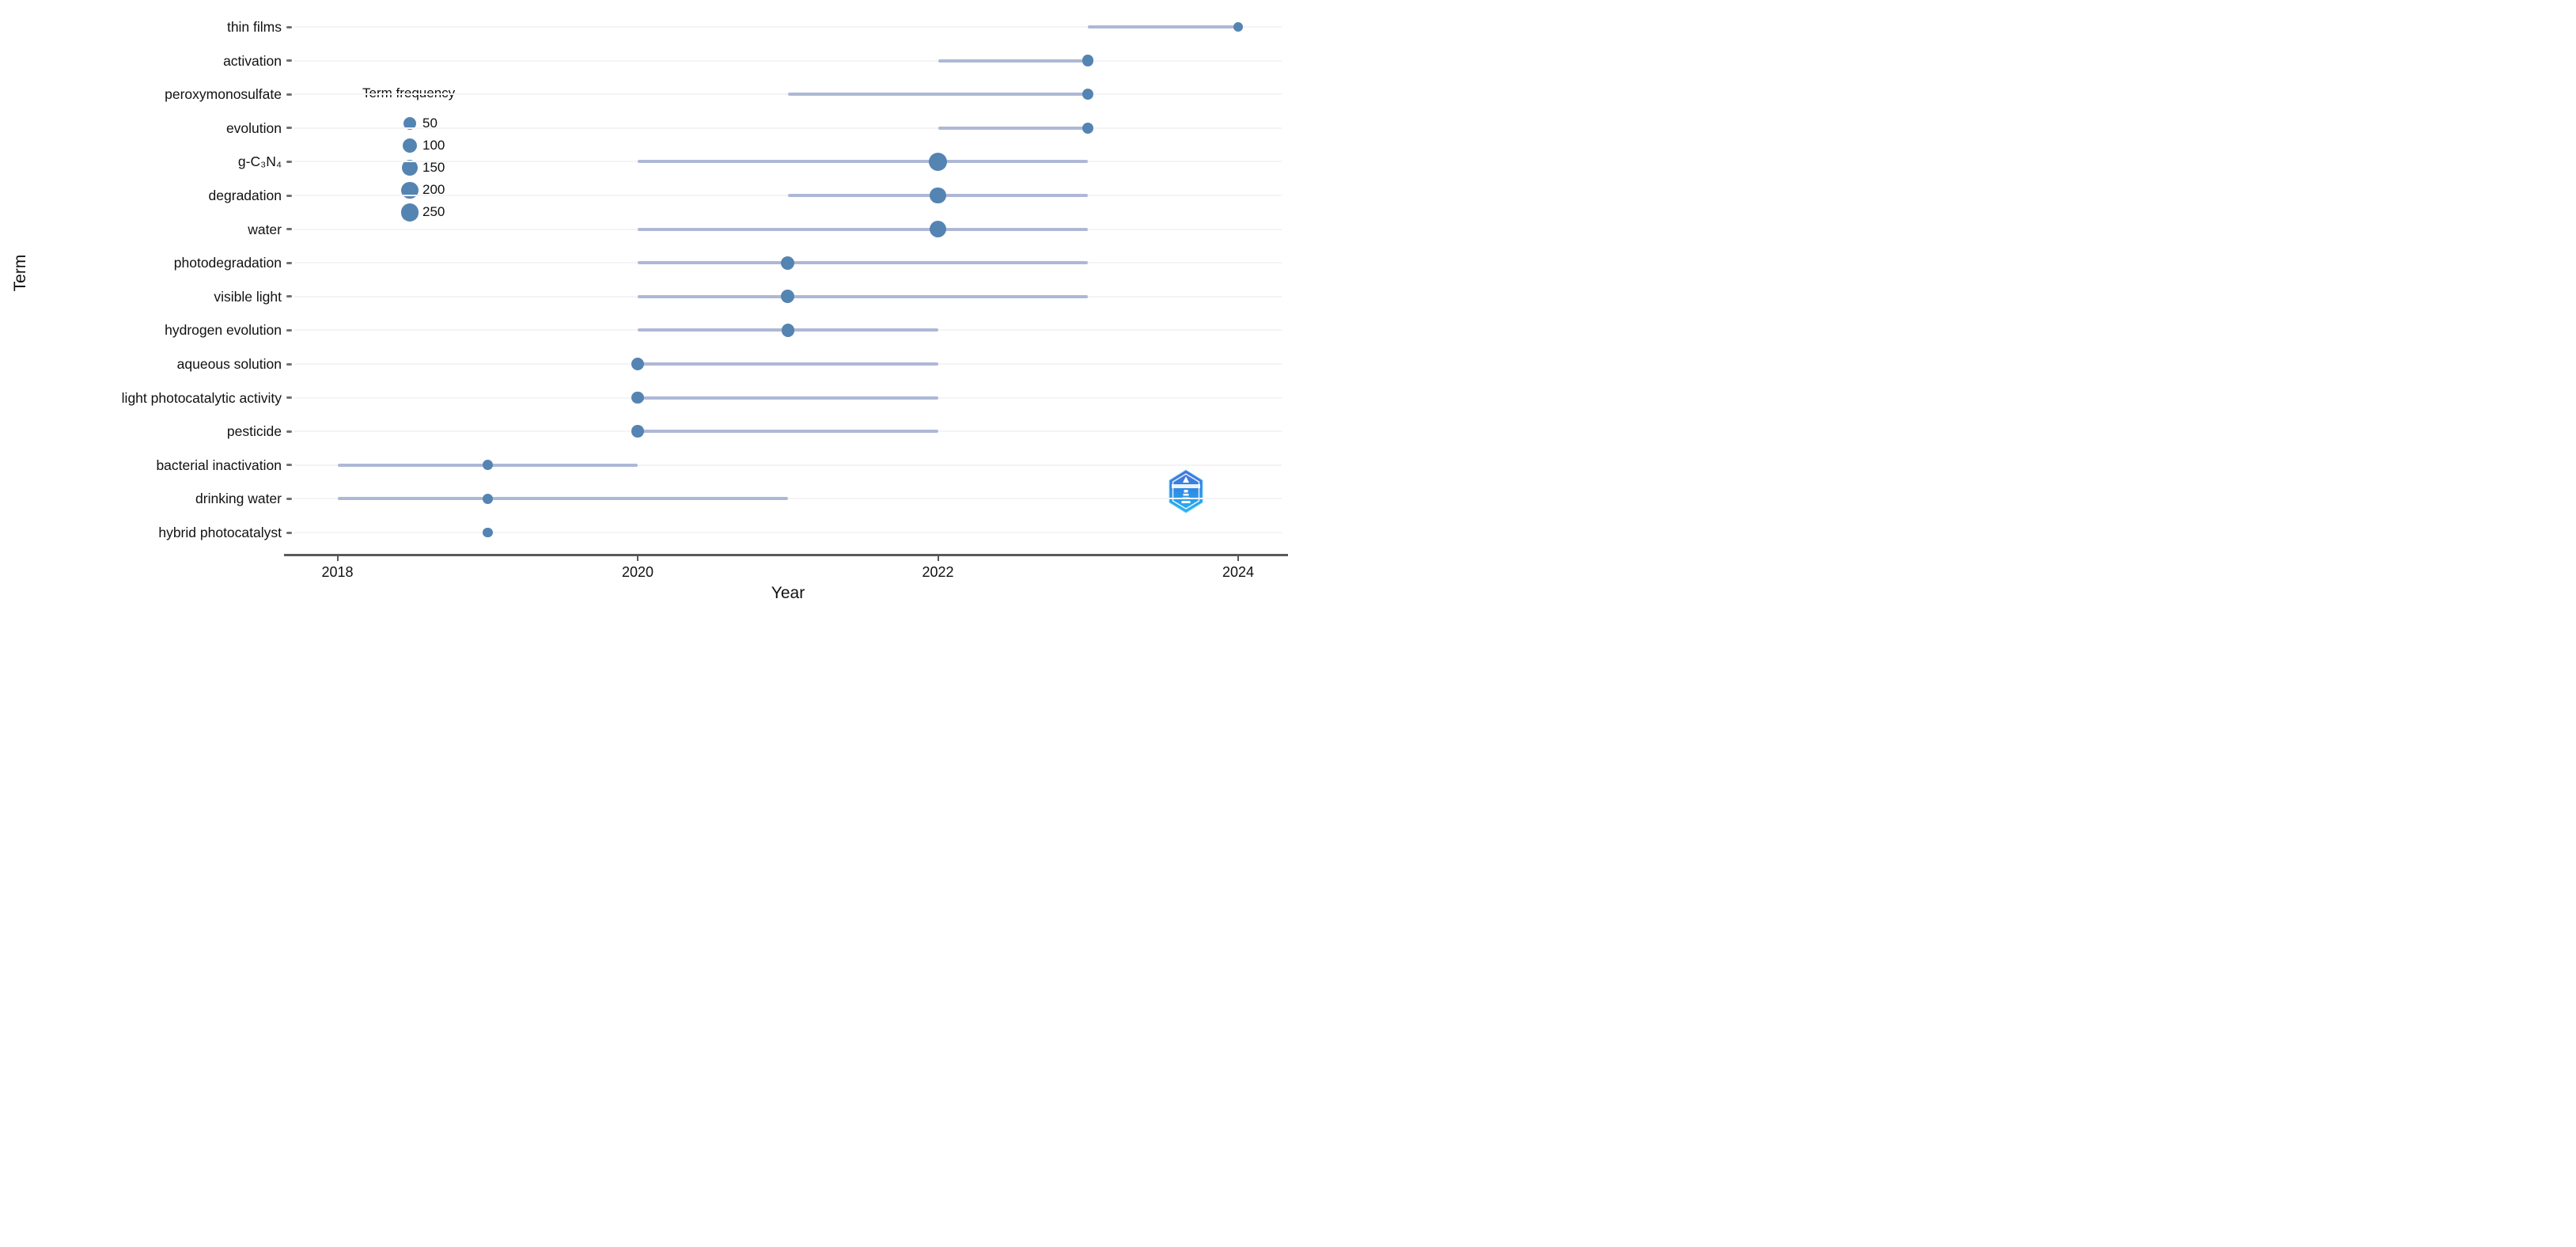 Image resolution: width=2576 pixels, height=1247 pixels. Describe the element at coordinates (223, 95) in the screenshot. I see `term-label: peroxymonosulfate` at that location.